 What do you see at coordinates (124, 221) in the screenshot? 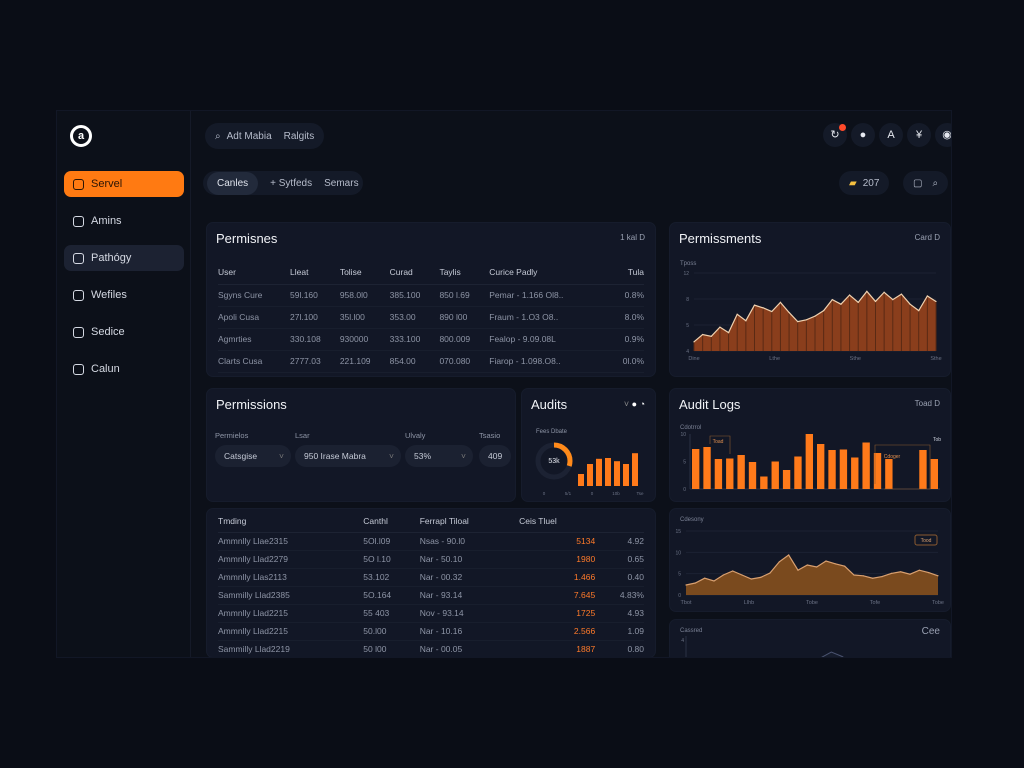
I see `sidebar-item-1: Amins` at bounding box center [124, 221].